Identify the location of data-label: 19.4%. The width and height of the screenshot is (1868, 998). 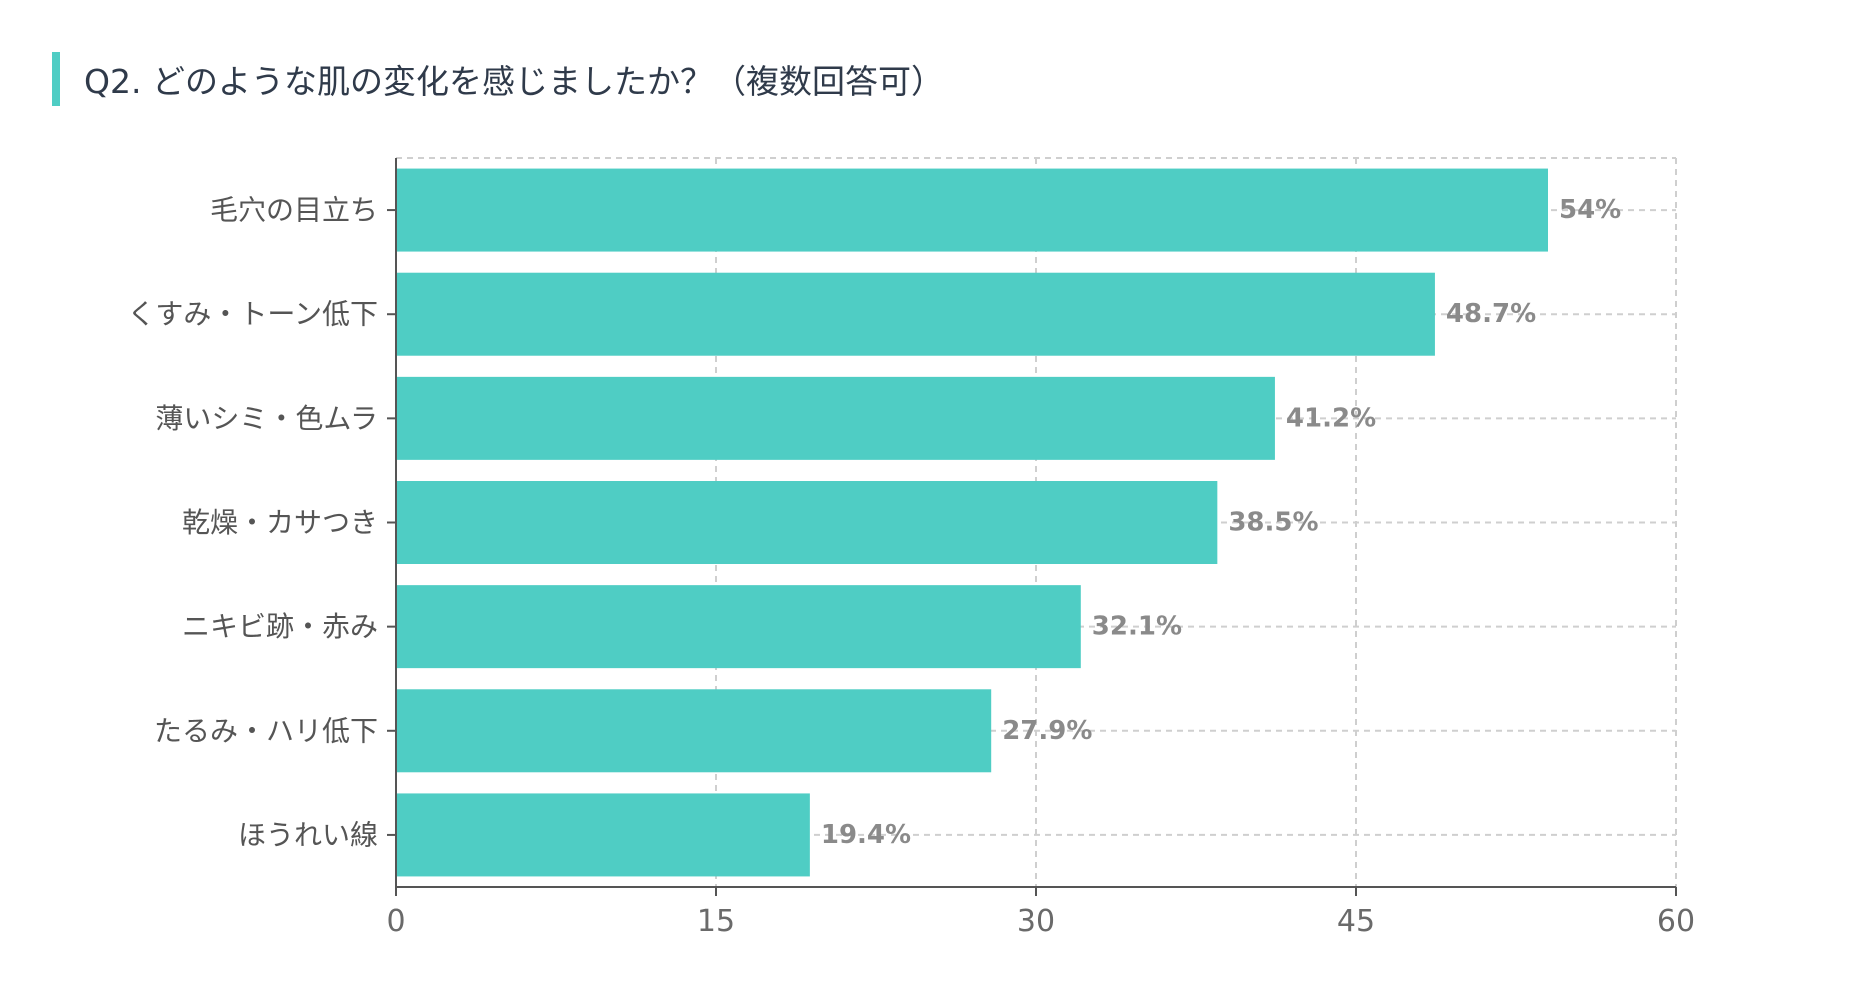
(866, 835).